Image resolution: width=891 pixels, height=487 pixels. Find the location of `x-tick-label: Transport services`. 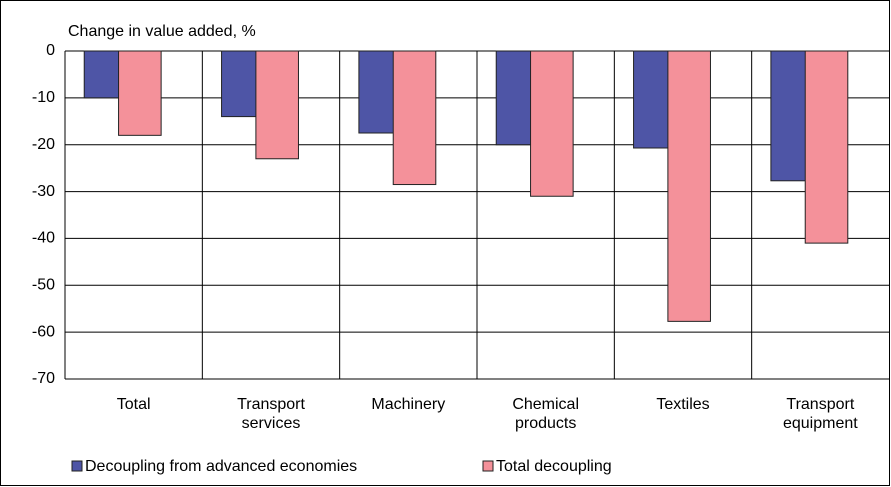

x-tick-label: Transport services is located at coordinates (271, 414).